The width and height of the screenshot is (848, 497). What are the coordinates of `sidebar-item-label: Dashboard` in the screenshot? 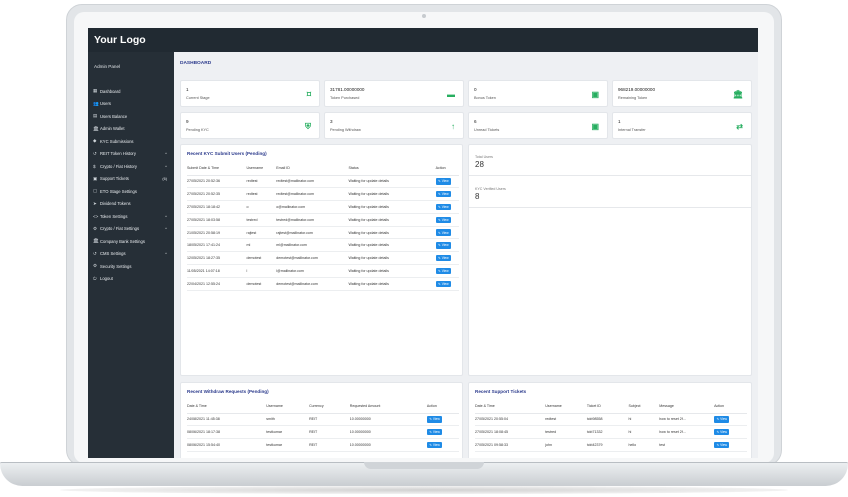 It's located at (110, 91).